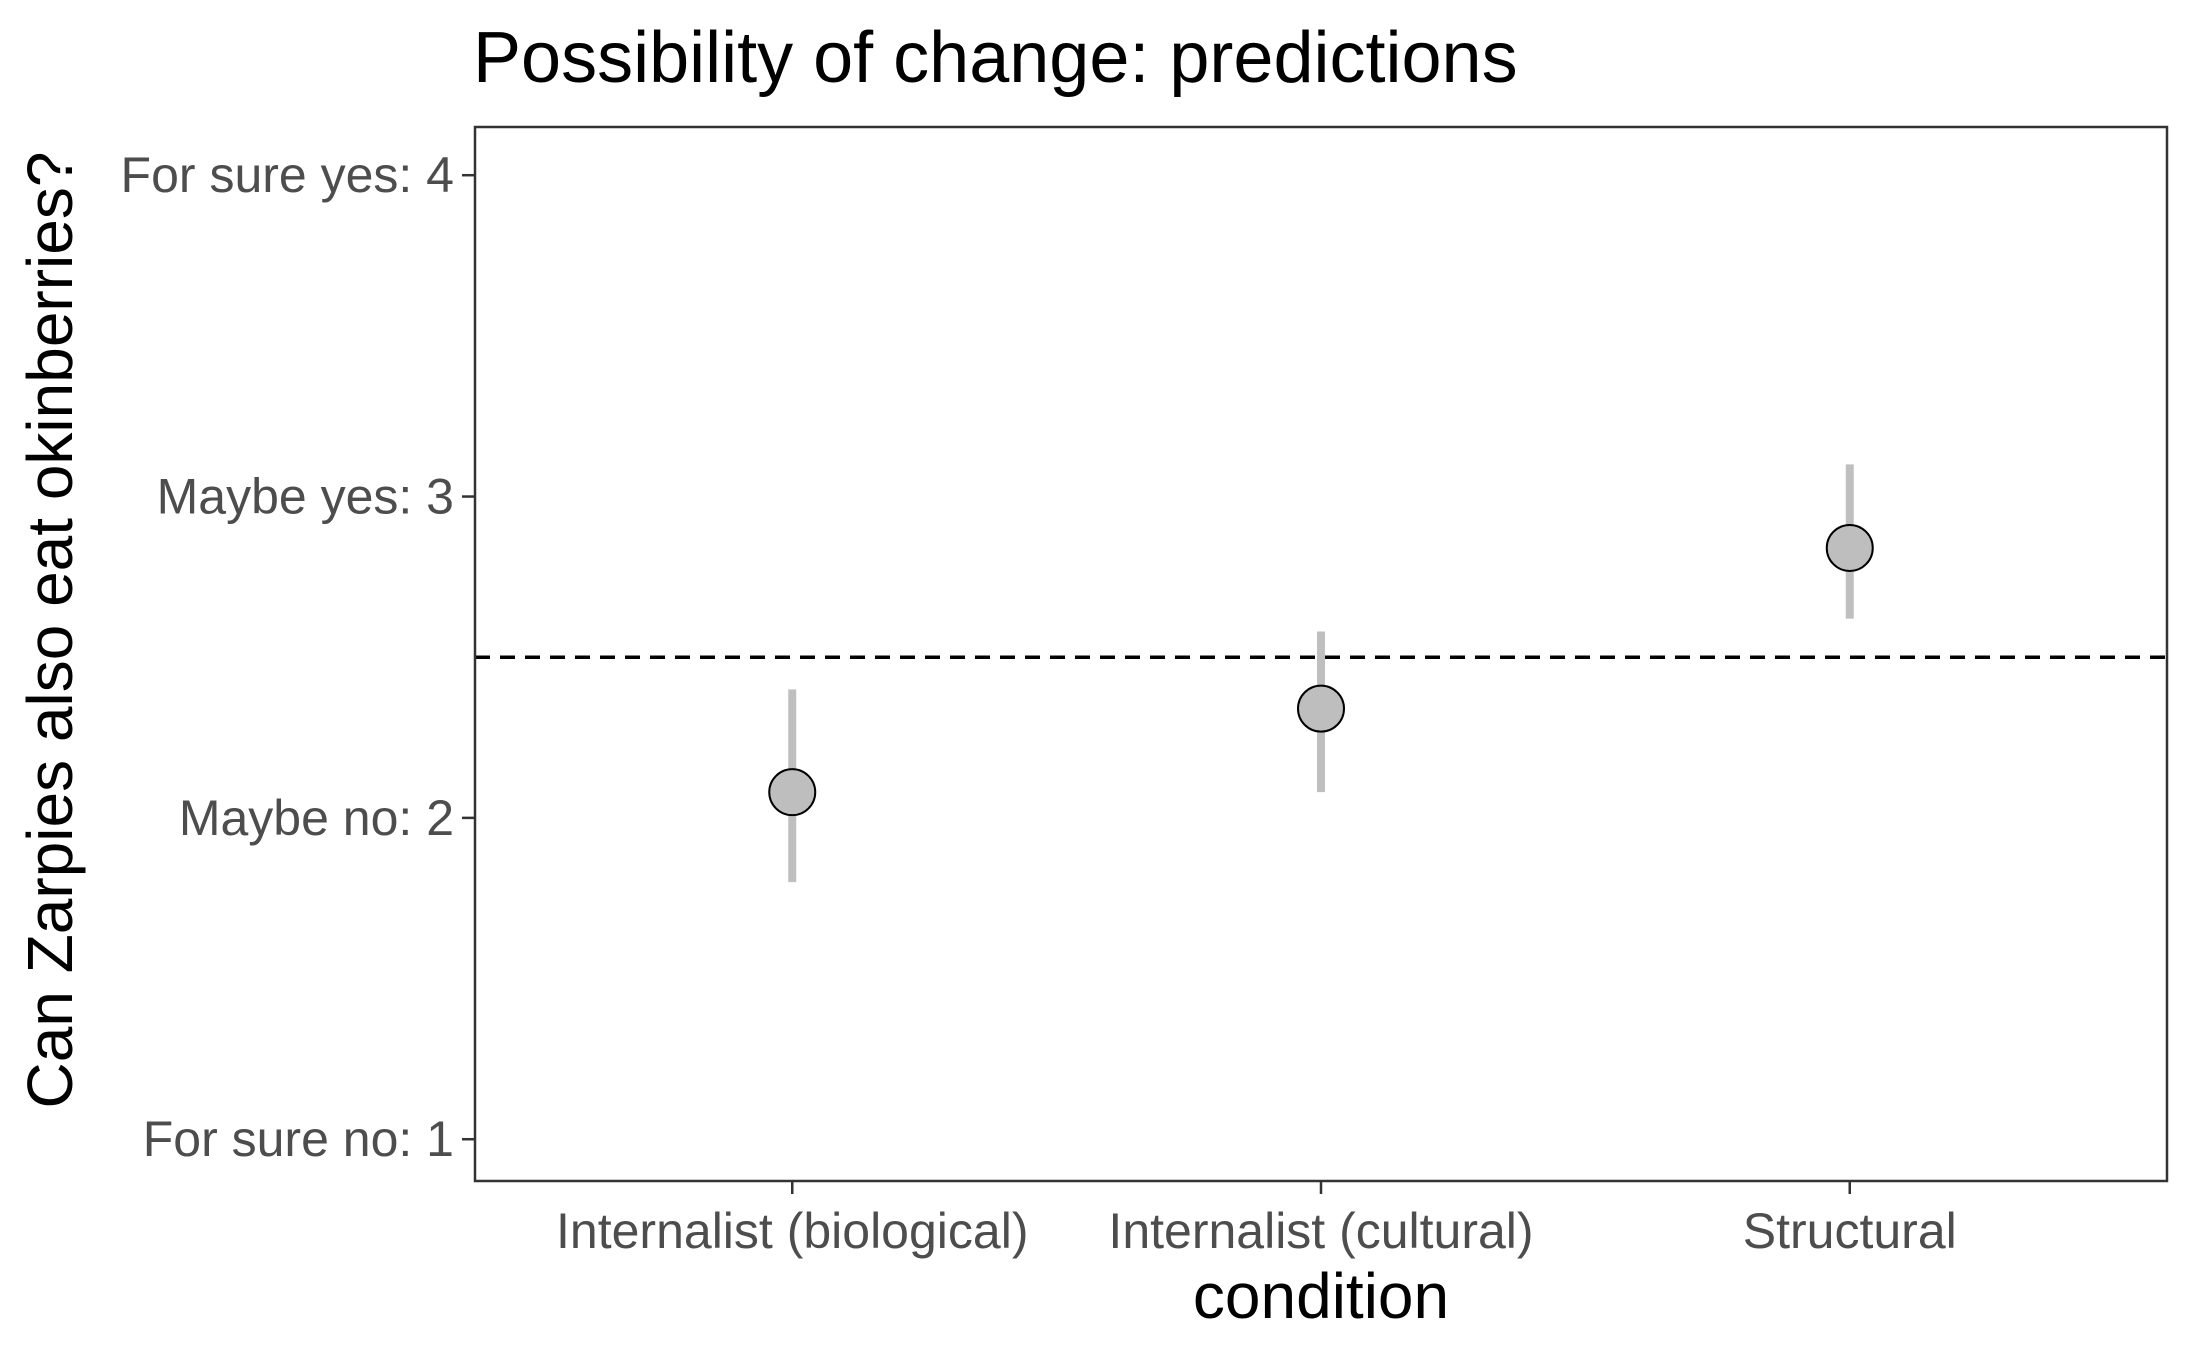 The height and width of the screenshot is (1350, 2187). Describe the element at coordinates (287, 175) in the screenshot. I see `y-tick-label: For sure yes: 4` at that location.